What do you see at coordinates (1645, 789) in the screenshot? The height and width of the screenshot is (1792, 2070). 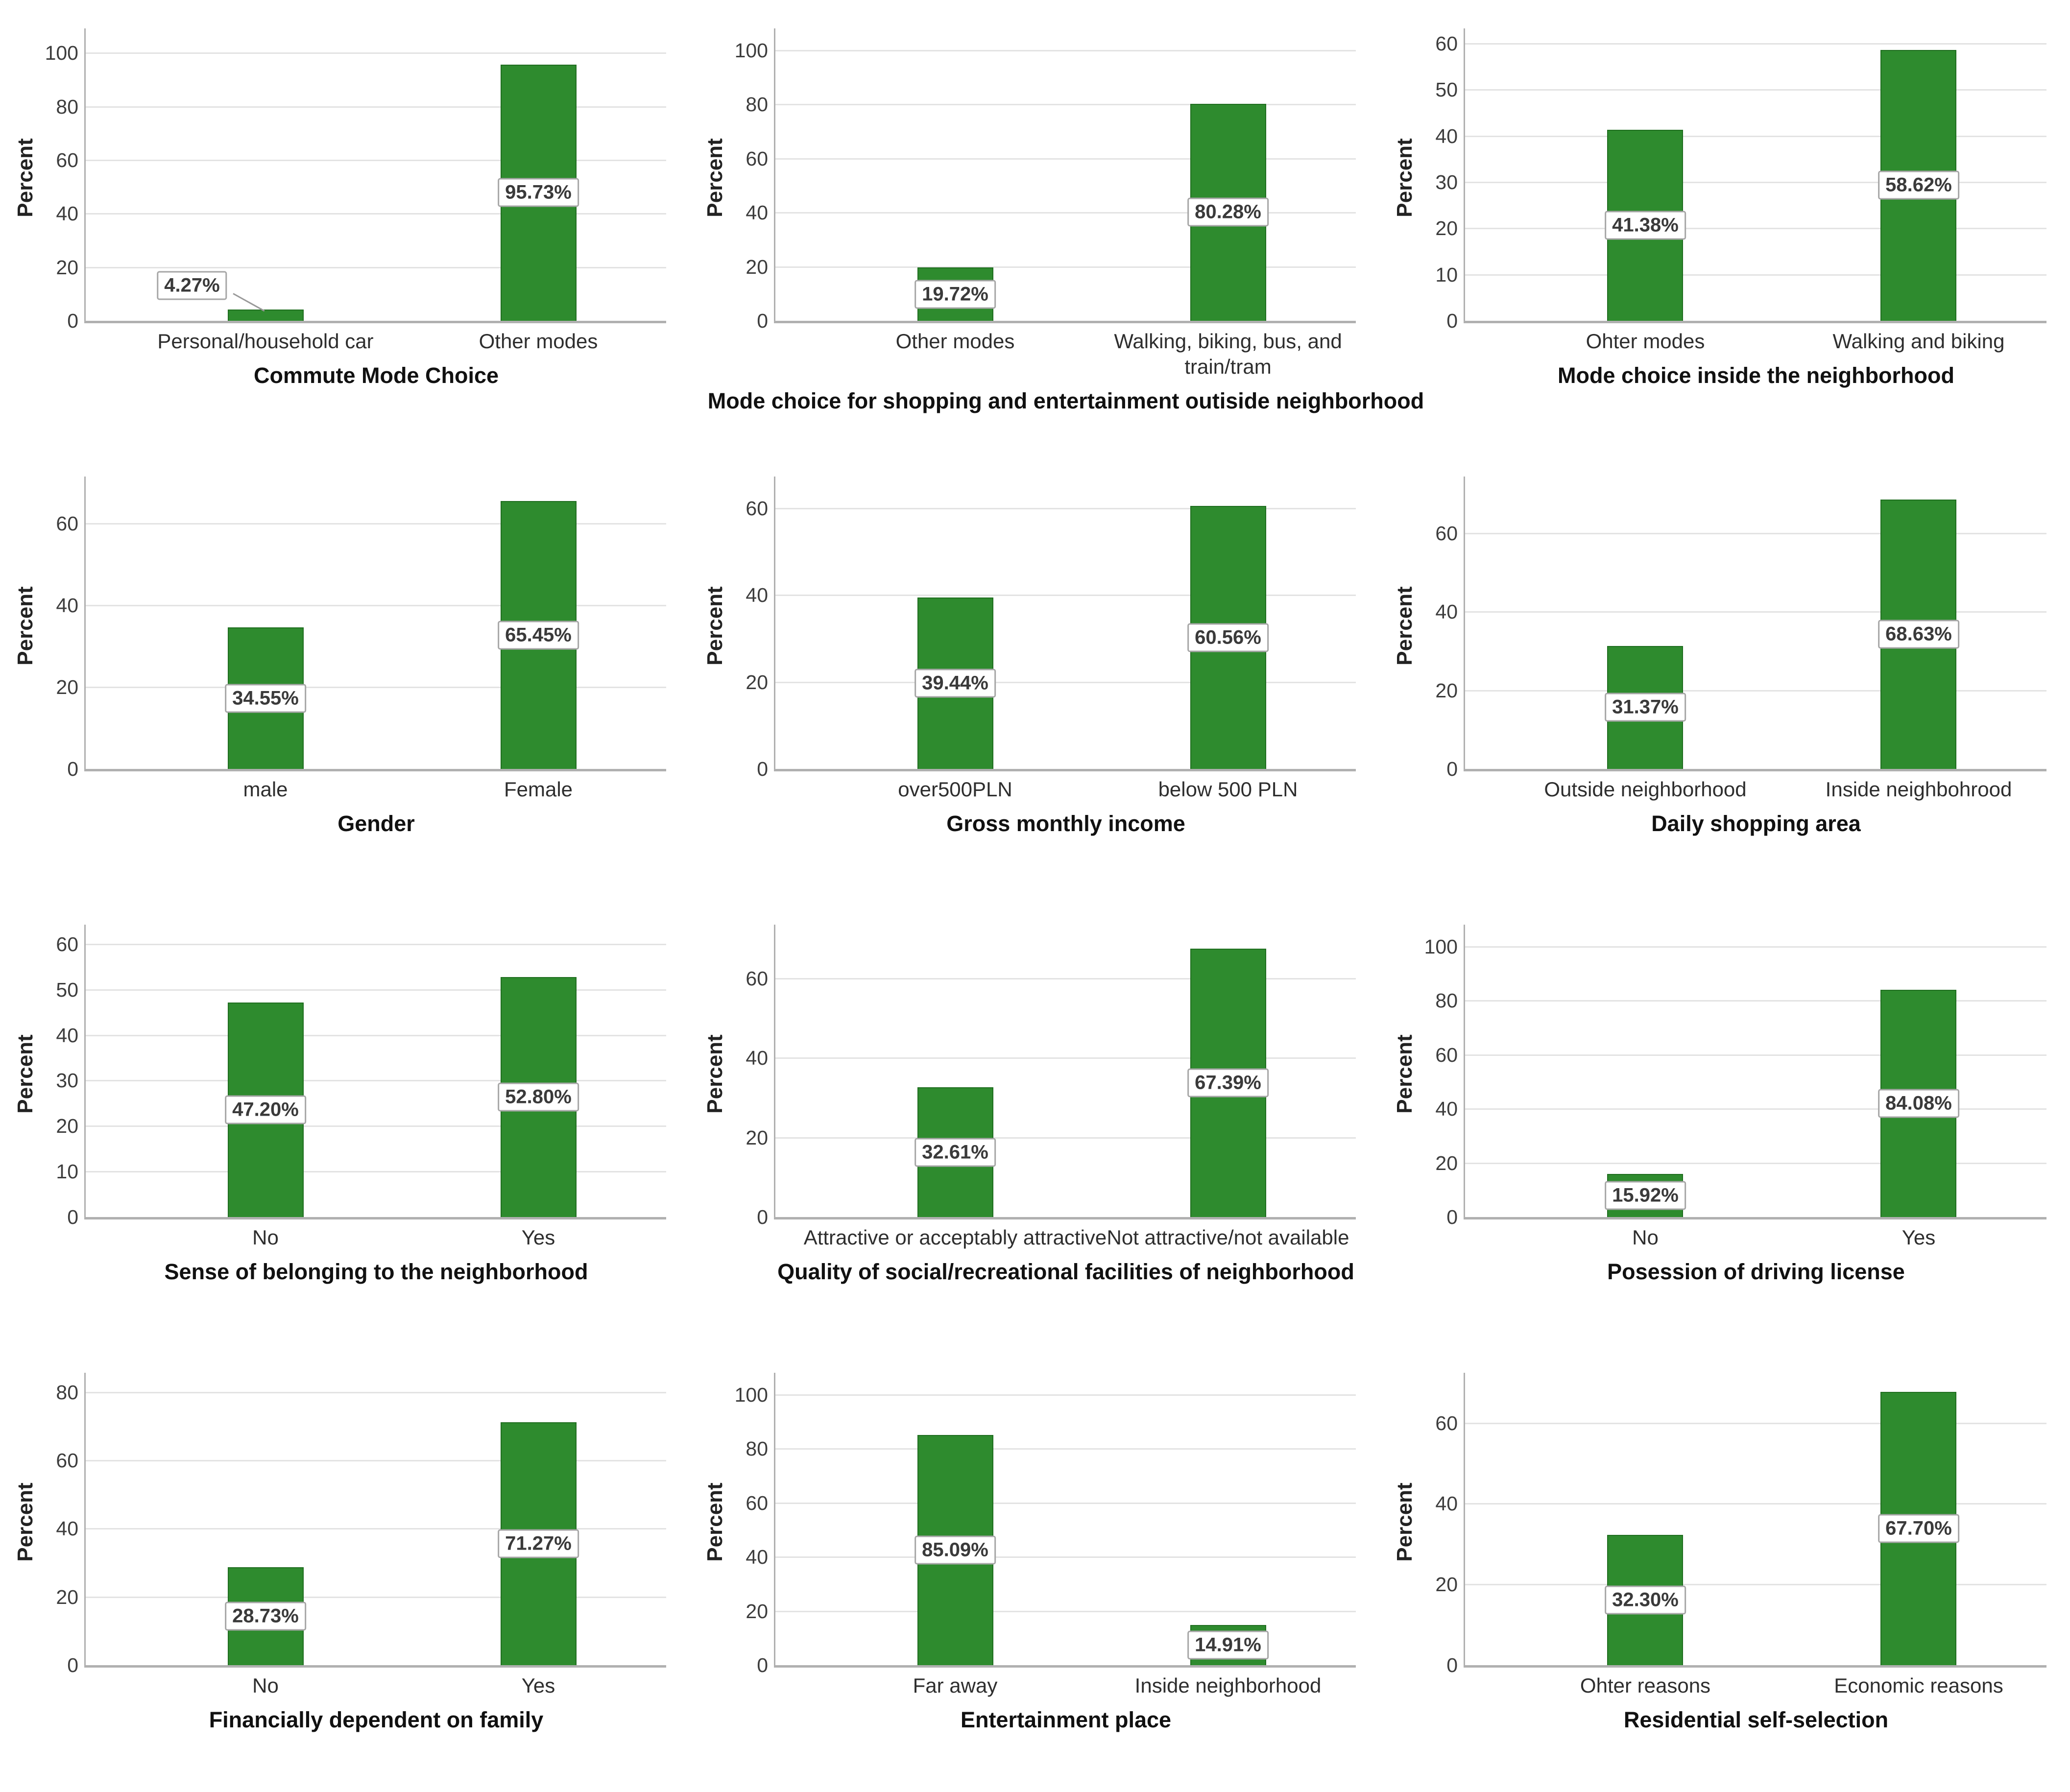 I see `category-label: Outside neighborhood` at bounding box center [1645, 789].